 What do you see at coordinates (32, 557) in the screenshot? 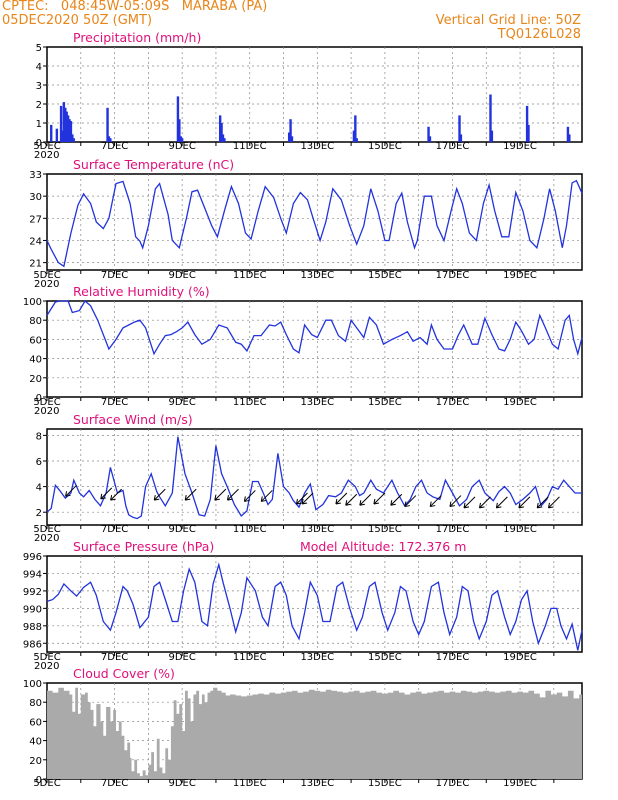
I see `pressure-ytick-label: 996` at bounding box center [32, 557].